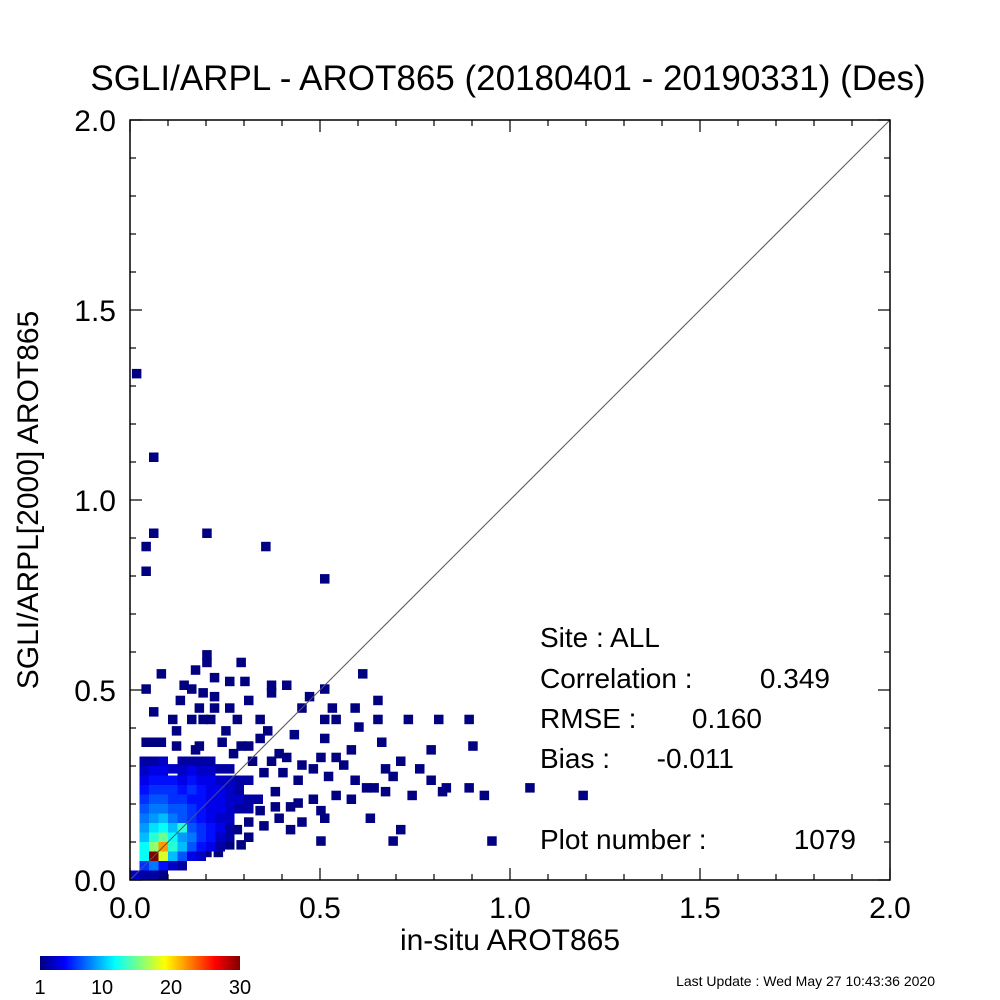  Describe the element at coordinates (727, 718) in the screenshot. I see `stat-rmse-value: 0.160` at that location.